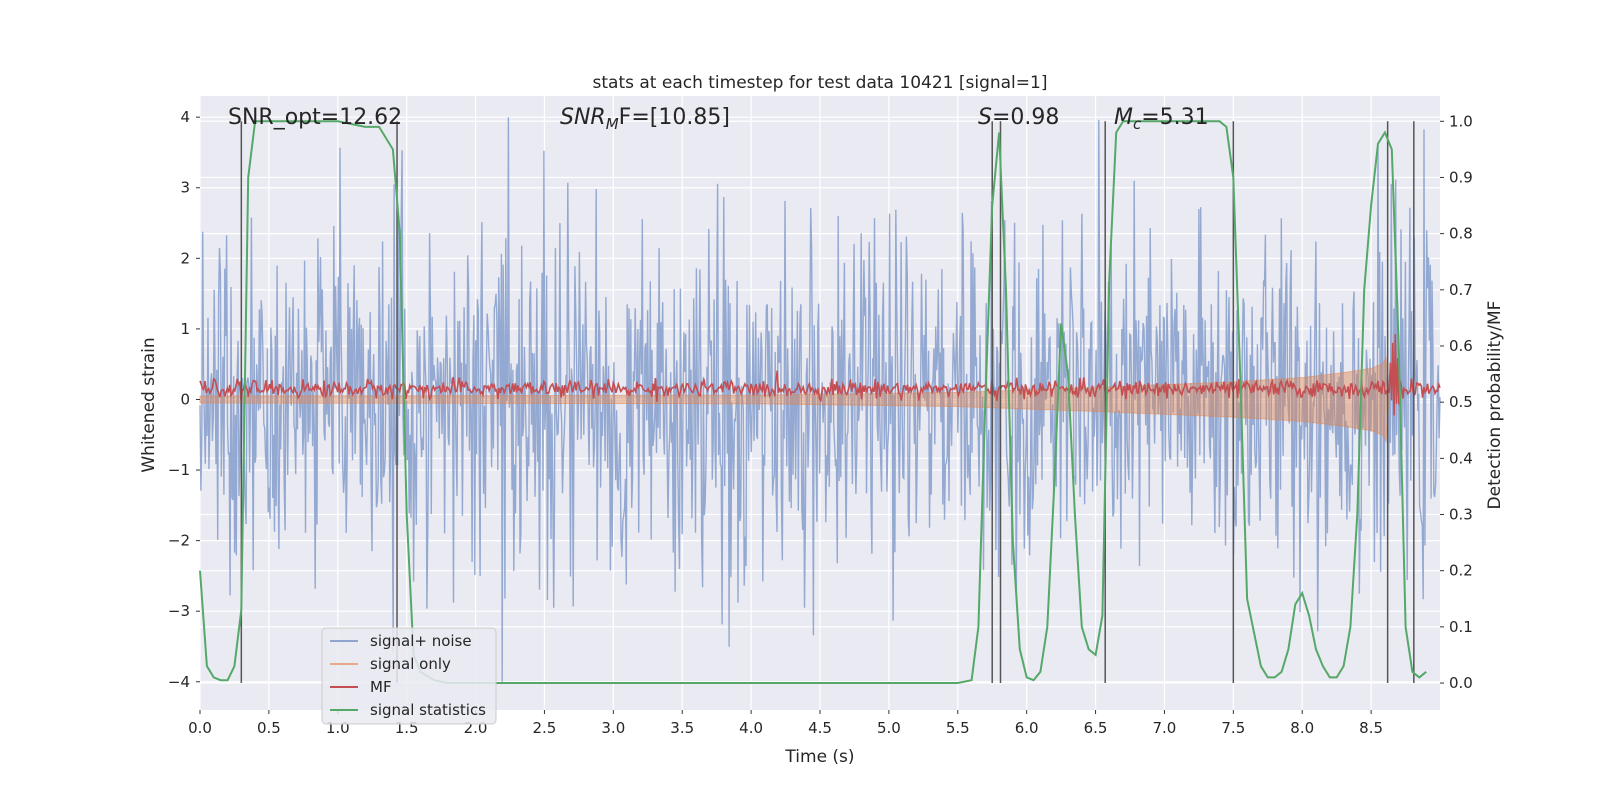  I want to click on annotation-mc: Mc=5.31, so click(1161, 119).